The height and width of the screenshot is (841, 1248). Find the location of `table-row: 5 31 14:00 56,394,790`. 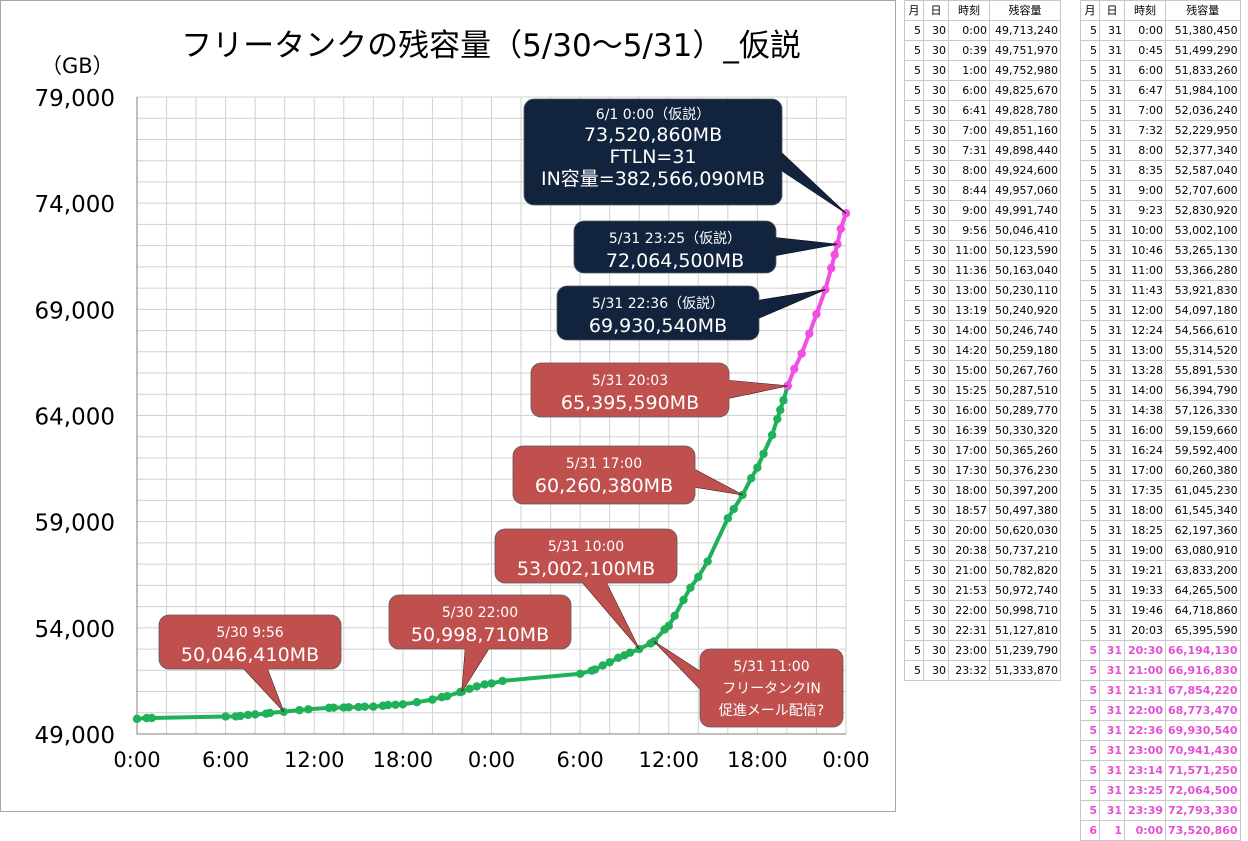

table-row: 5 31 14:00 56,394,790 is located at coordinates (1160, 390).